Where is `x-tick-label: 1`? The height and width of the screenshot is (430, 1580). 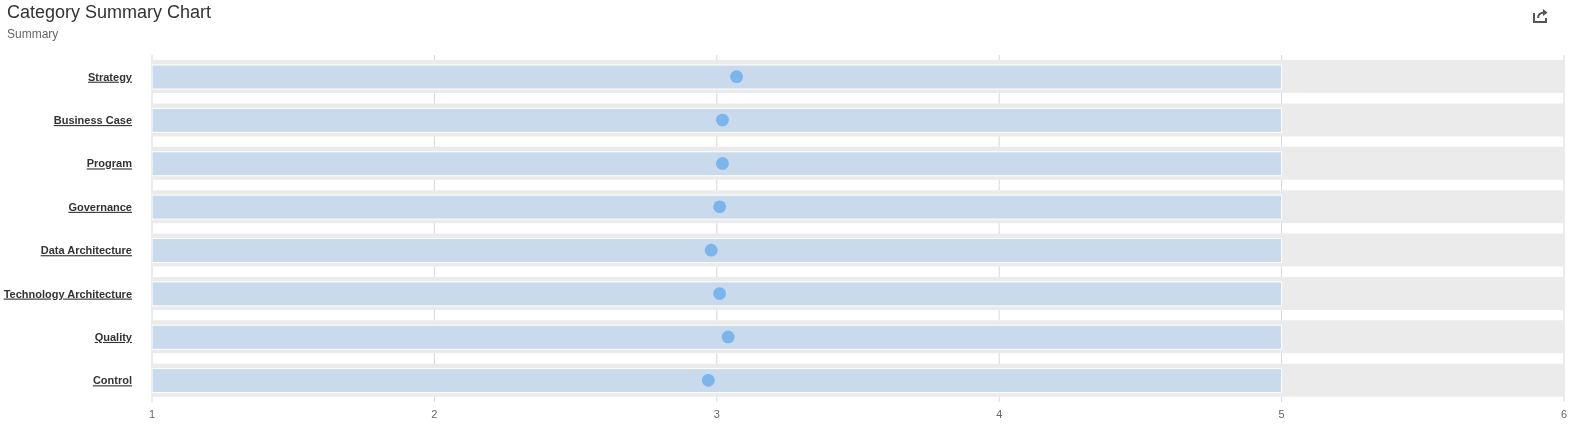 x-tick-label: 1 is located at coordinates (152, 413).